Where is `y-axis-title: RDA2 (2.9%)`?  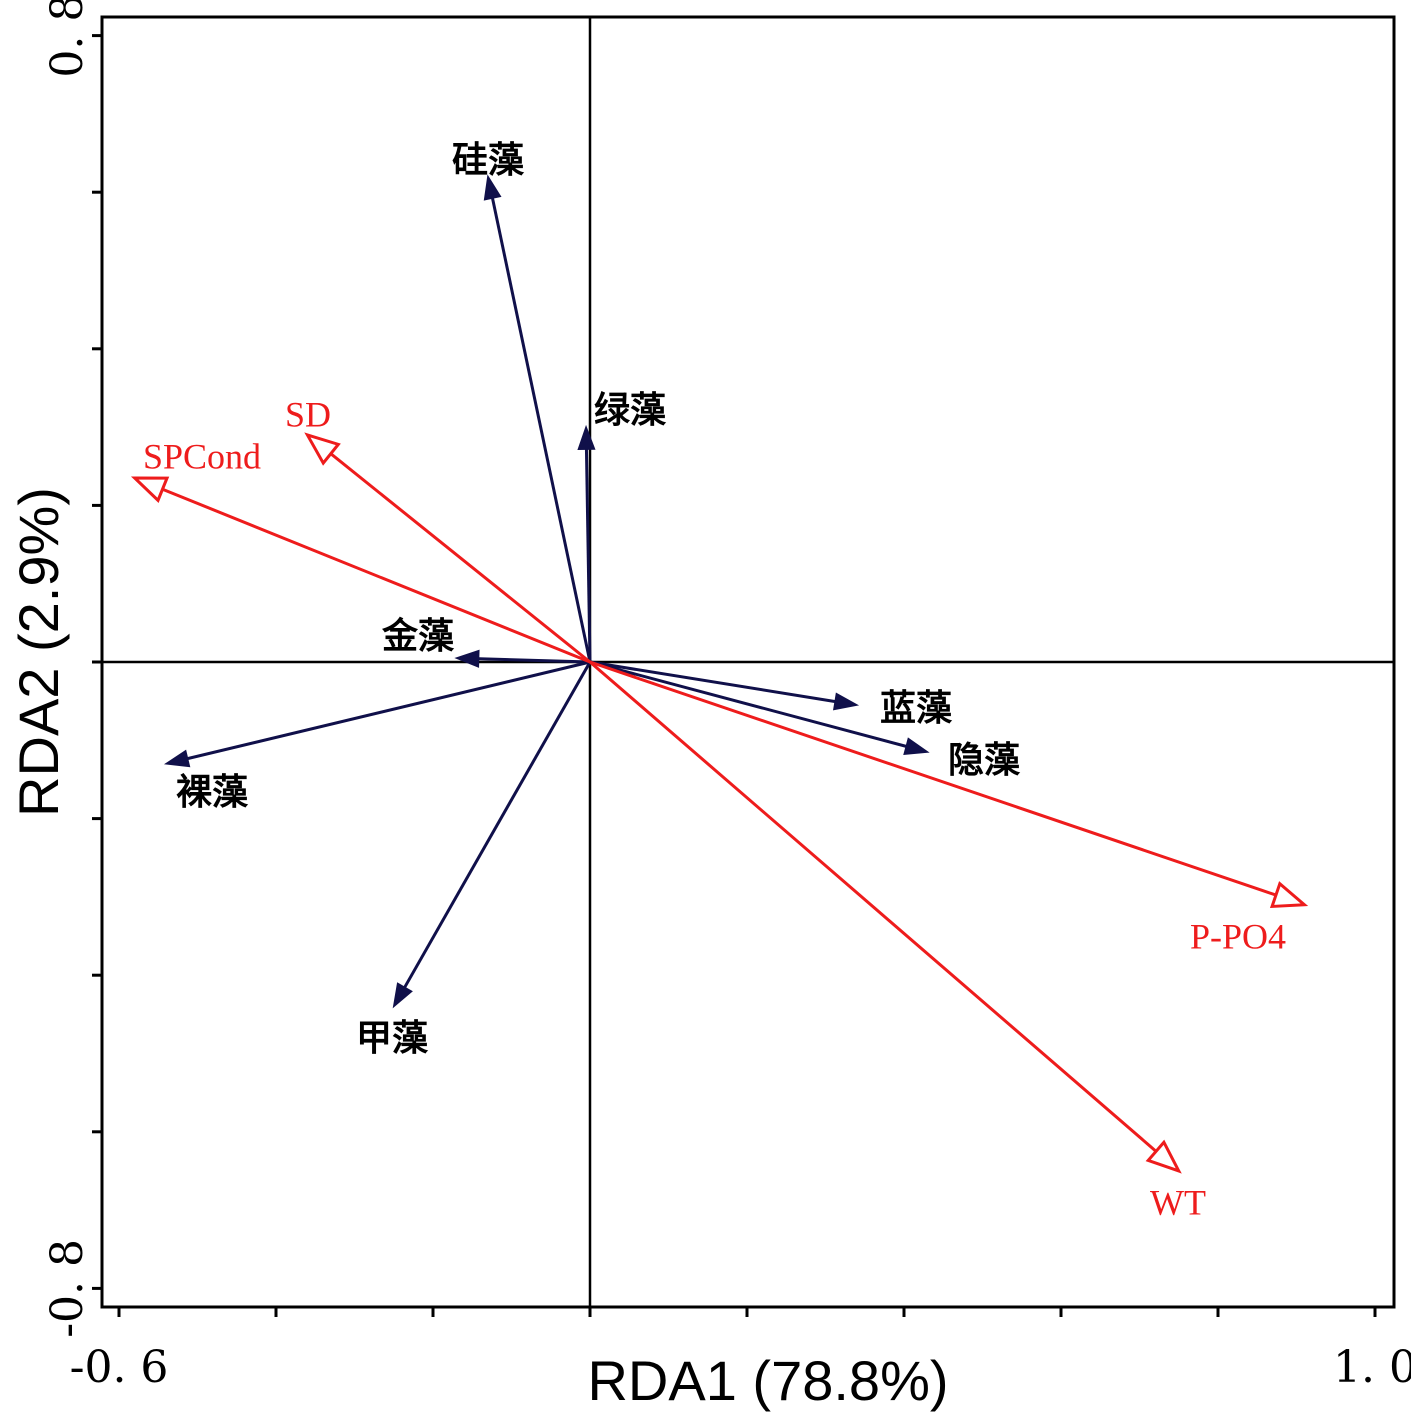
y-axis-title: RDA2 (2.9%) is located at coordinates (38, 652).